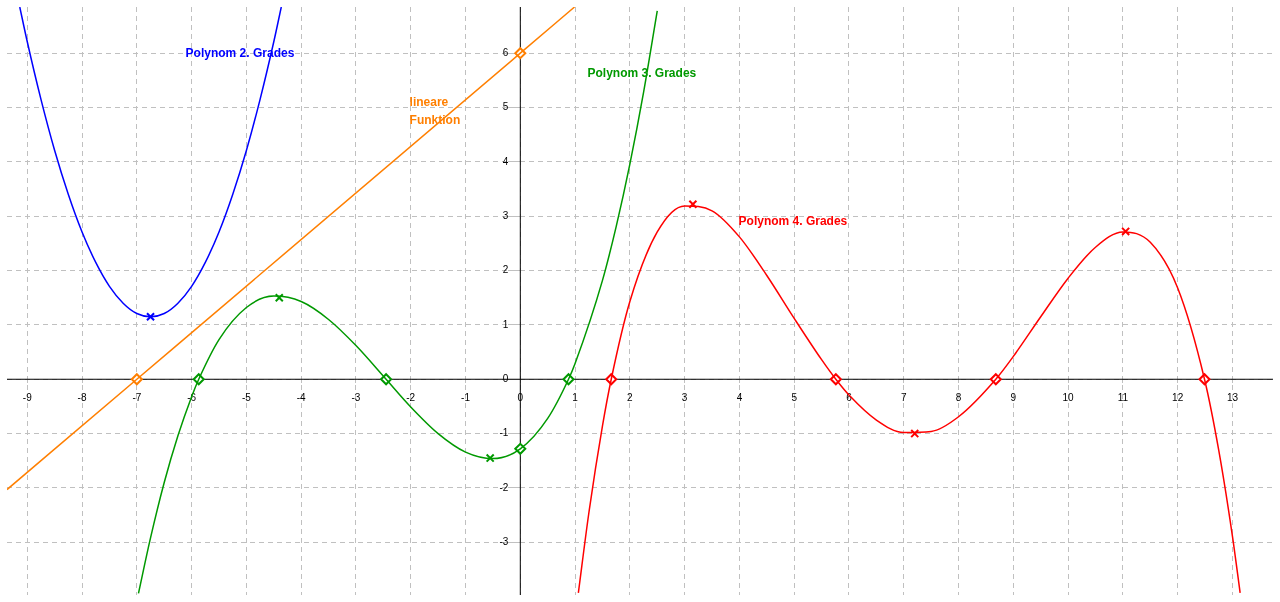 This screenshot has width=1280, height=602. Describe the element at coordinates (903, 398) in the screenshot. I see `x-tick-label: 7` at that location.